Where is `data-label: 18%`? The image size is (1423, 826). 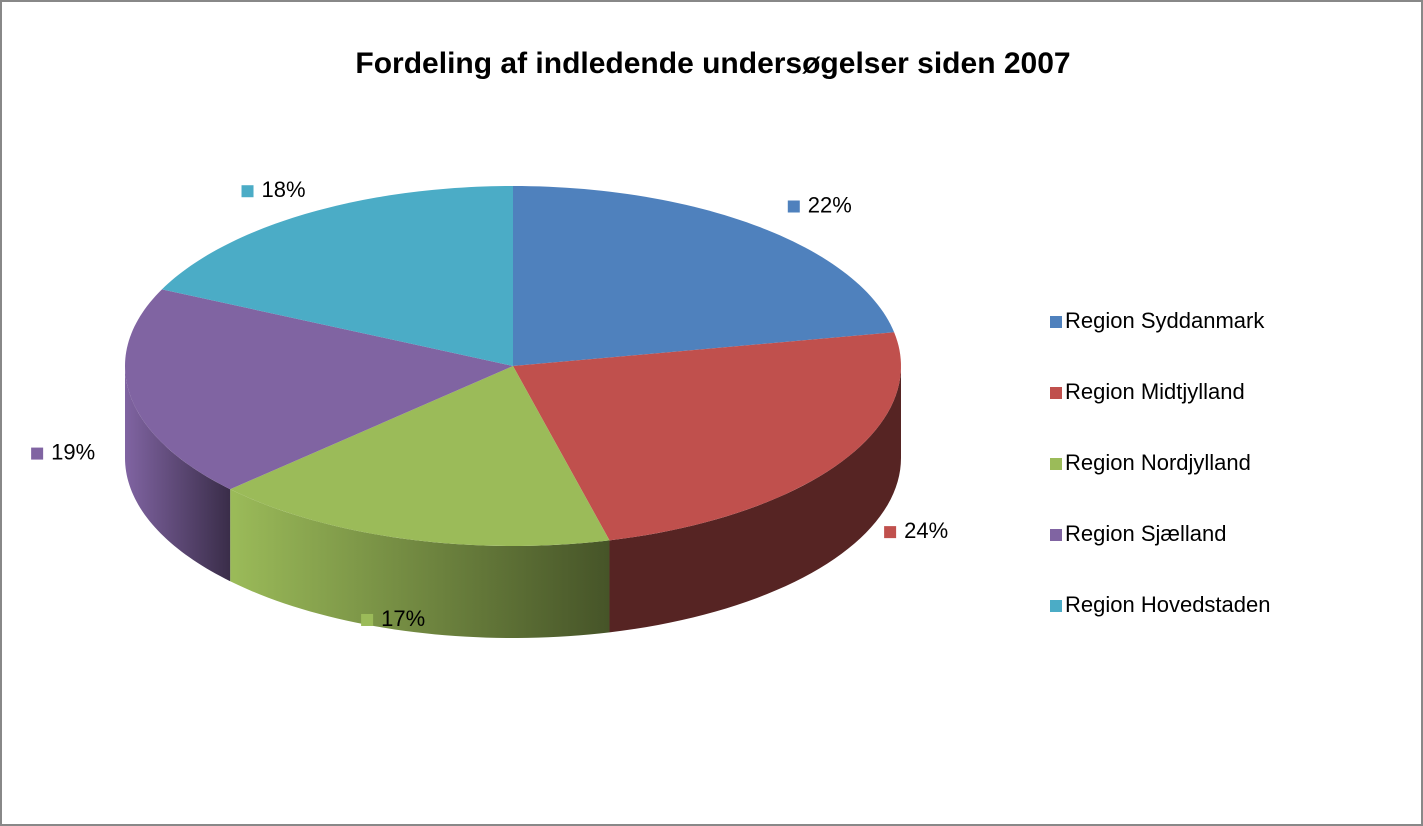 data-label: 18% is located at coordinates (284, 189).